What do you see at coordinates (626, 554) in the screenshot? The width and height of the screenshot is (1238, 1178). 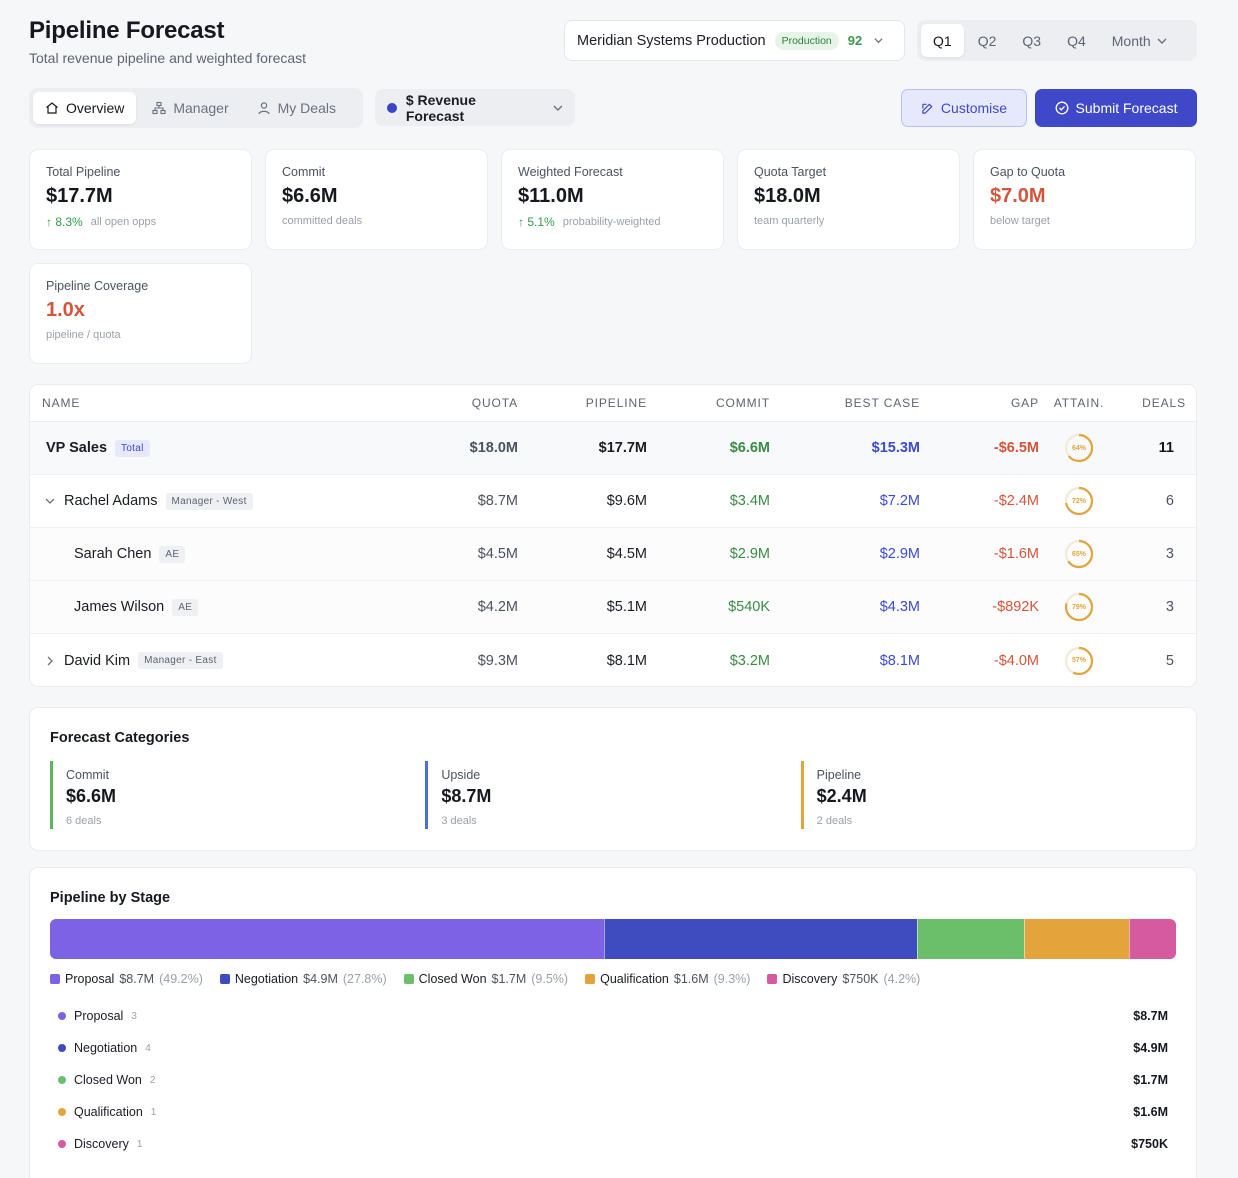 I see `row-pipeline: $4.5M` at bounding box center [626, 554].